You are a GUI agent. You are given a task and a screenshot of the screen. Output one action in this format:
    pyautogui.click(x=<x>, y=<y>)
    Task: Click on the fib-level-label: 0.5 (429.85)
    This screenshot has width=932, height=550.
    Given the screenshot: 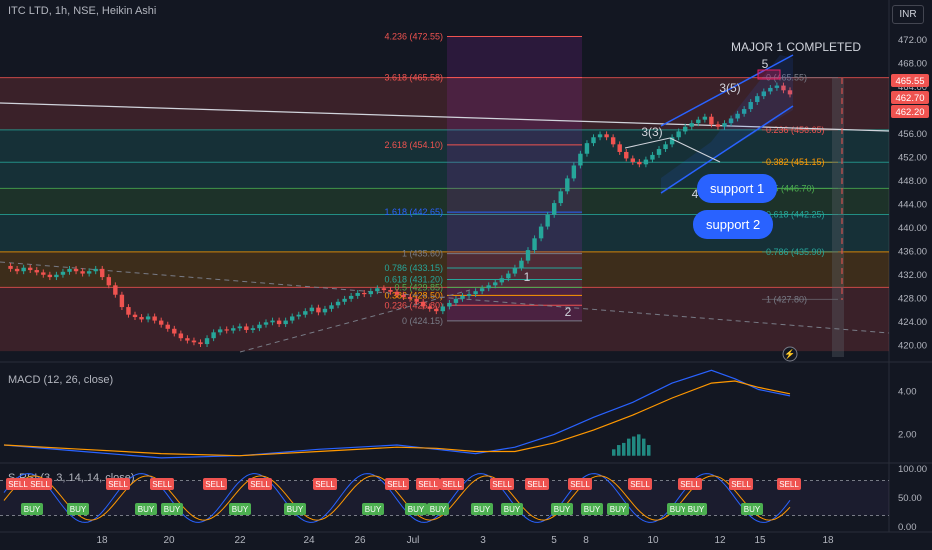 What is the action you would take?
    pyautogui.click(x=418, y=287)
    